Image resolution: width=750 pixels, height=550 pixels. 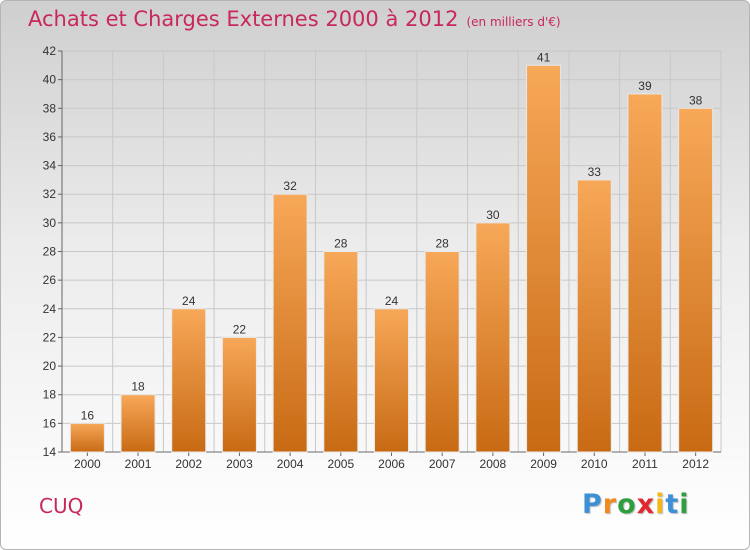 What do you see at coordinates (672, 504) in the screenshot?
I see `logo-letter: t` at bounding box center [672, 504].